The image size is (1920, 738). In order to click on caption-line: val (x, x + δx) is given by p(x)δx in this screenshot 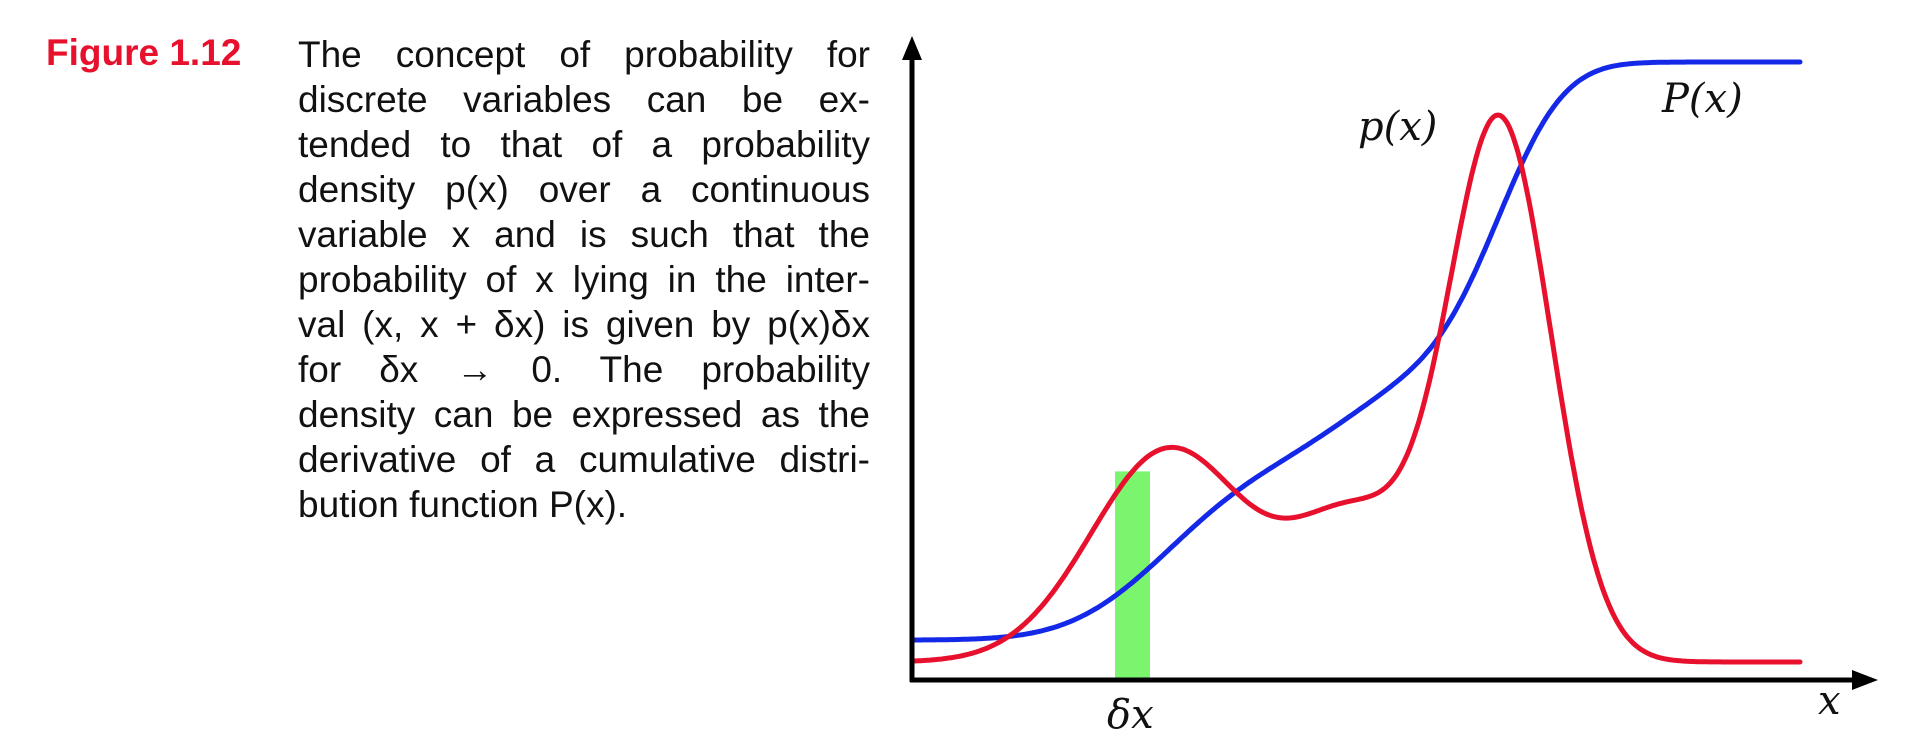, I will do `click(584, 324)`.